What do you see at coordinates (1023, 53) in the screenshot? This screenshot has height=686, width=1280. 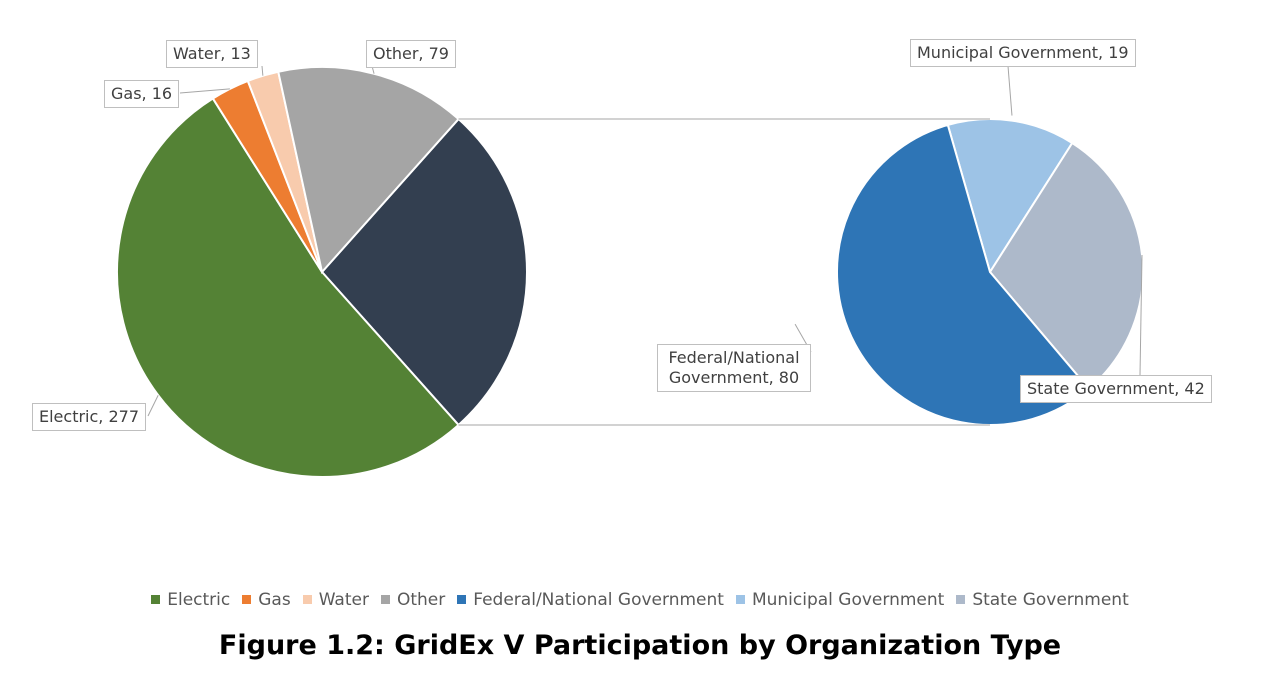 I see `data-label: Municipal Government, 19` at bounding box center [1023, 53].